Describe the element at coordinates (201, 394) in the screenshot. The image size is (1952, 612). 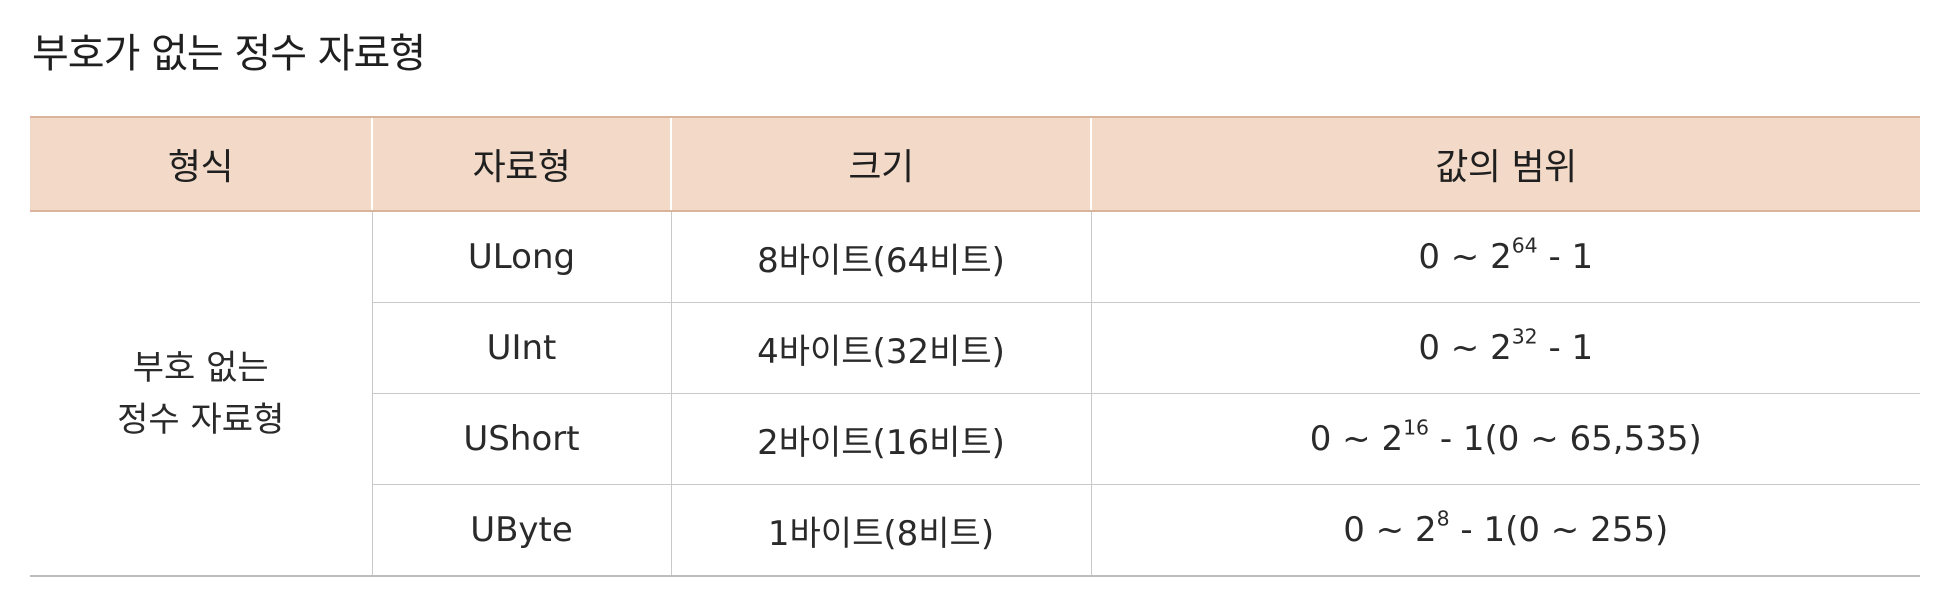
I see `format-cell: 부호 없는 정수 자료형` at that location.